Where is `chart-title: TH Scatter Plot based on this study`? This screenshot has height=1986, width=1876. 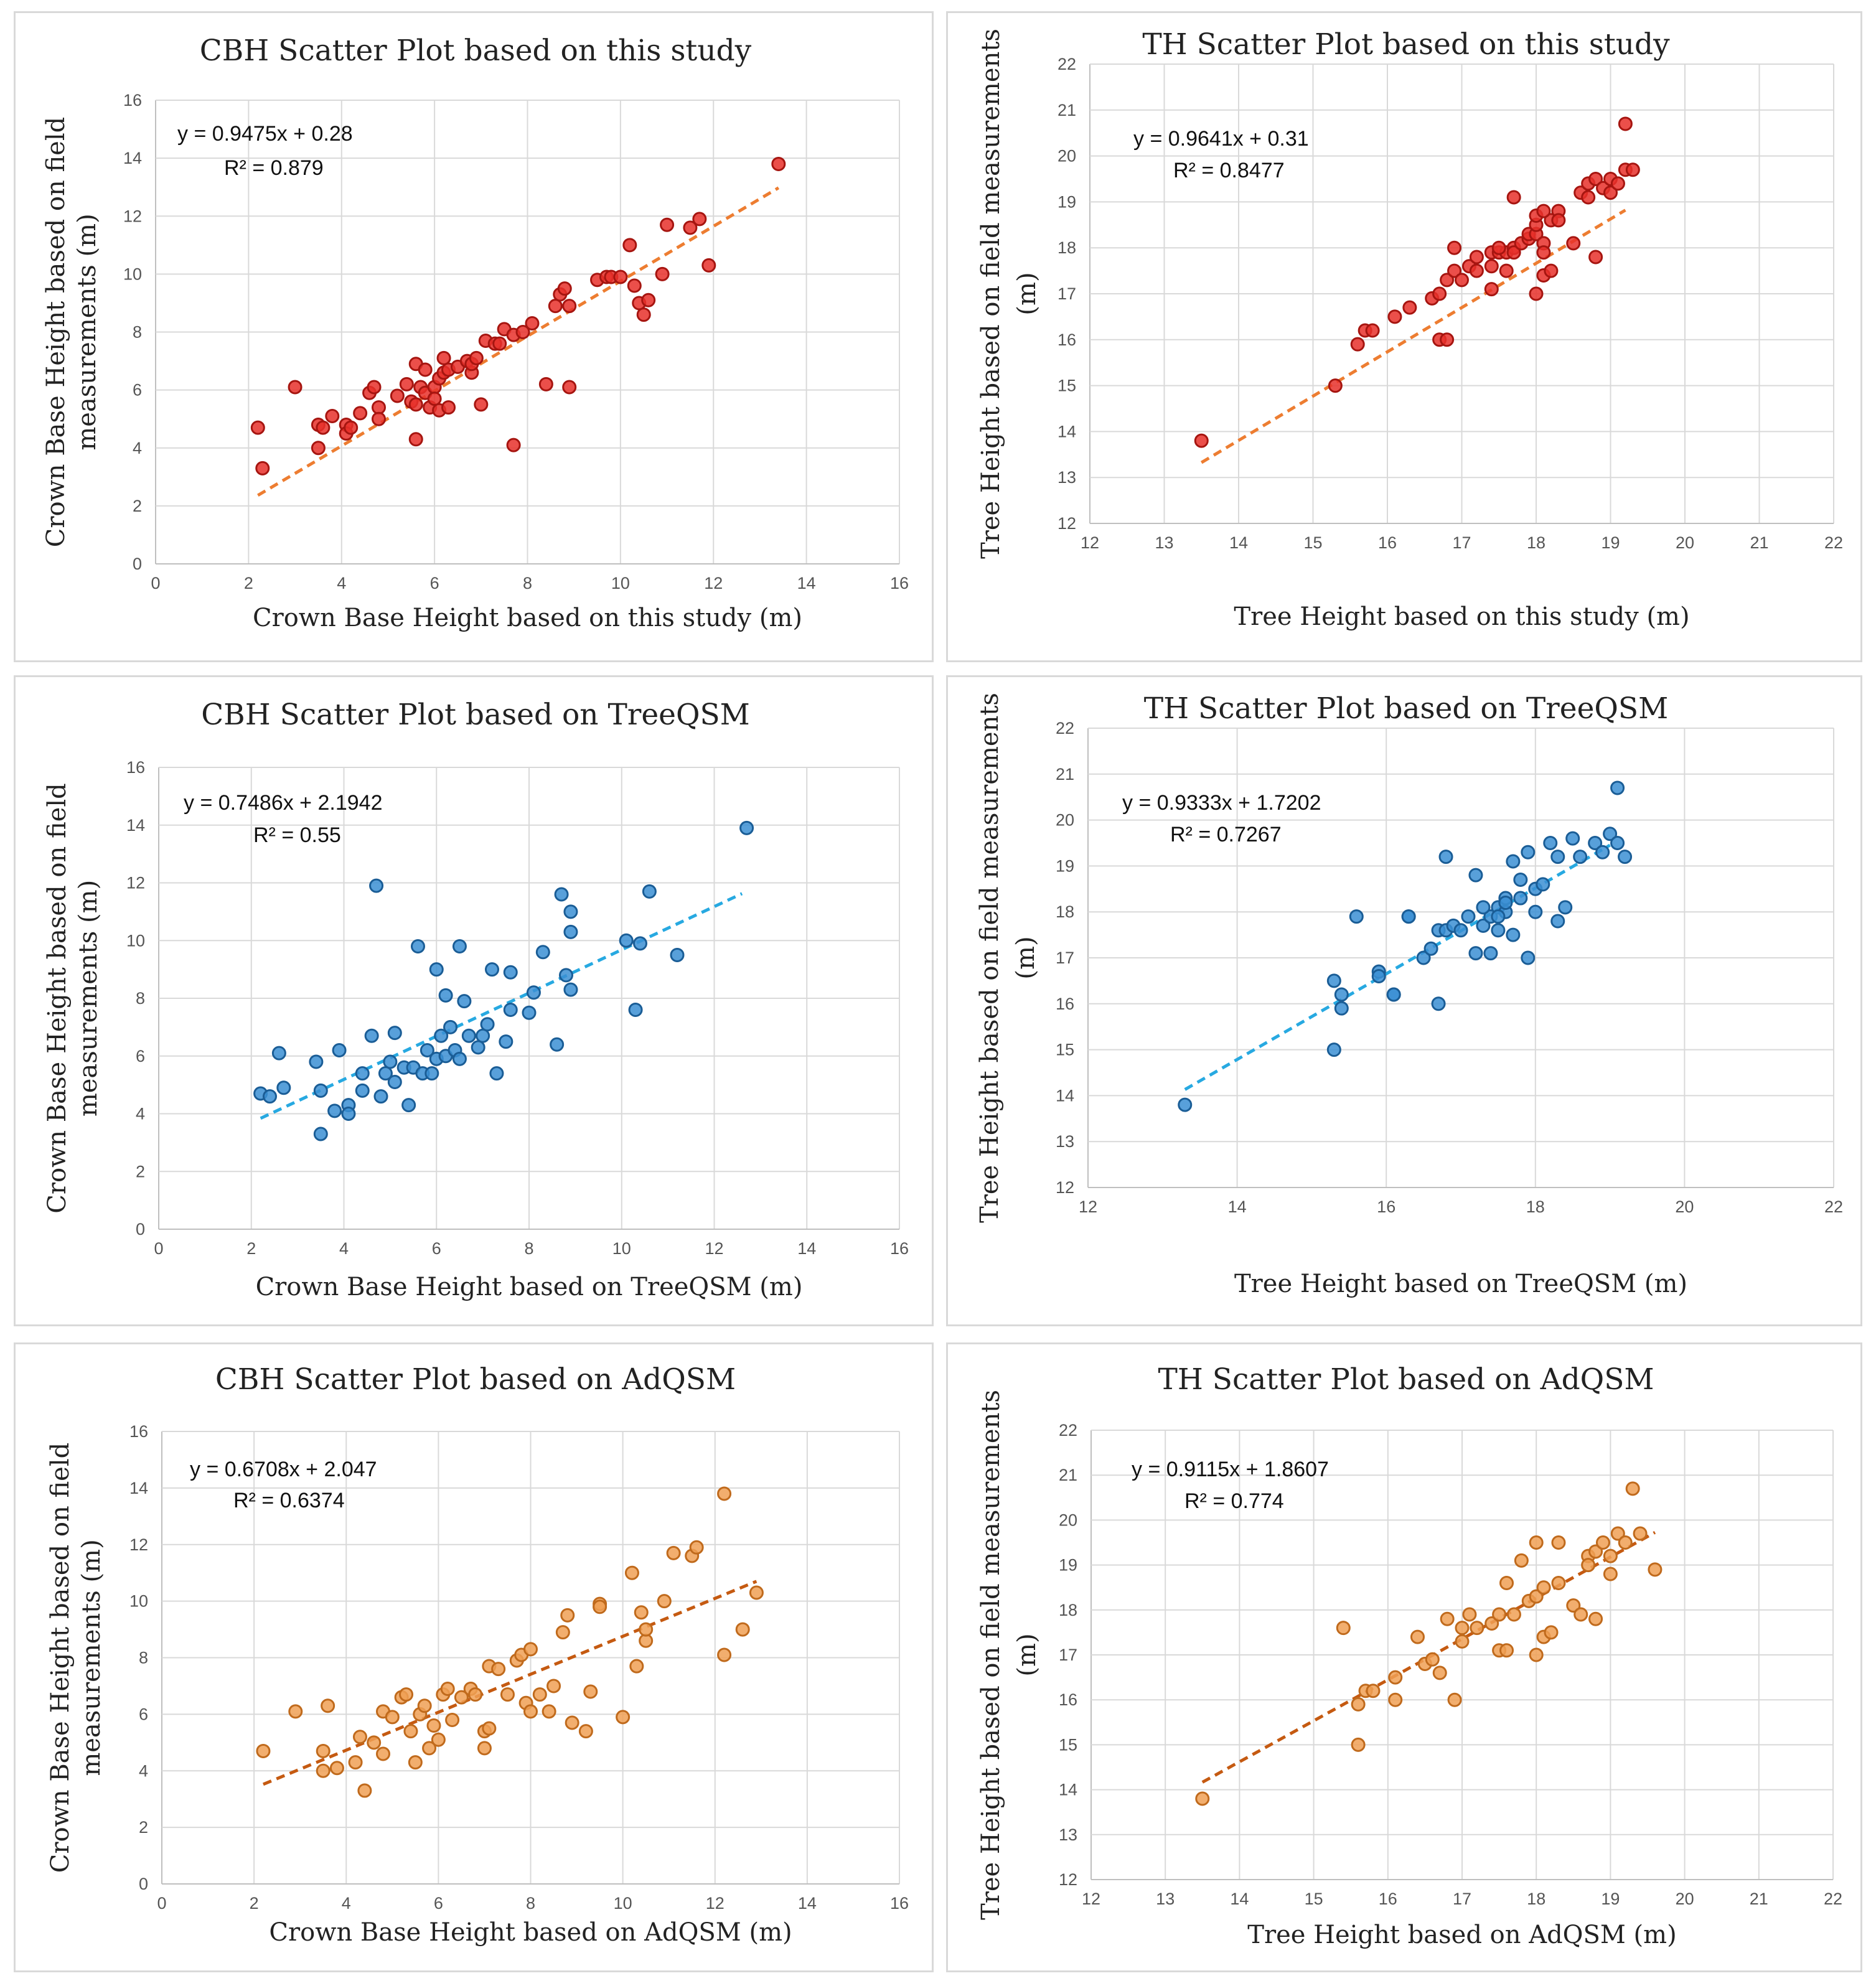
chart-title: TH Scatter Plot based on this study is located at coordinates (1406, 44).